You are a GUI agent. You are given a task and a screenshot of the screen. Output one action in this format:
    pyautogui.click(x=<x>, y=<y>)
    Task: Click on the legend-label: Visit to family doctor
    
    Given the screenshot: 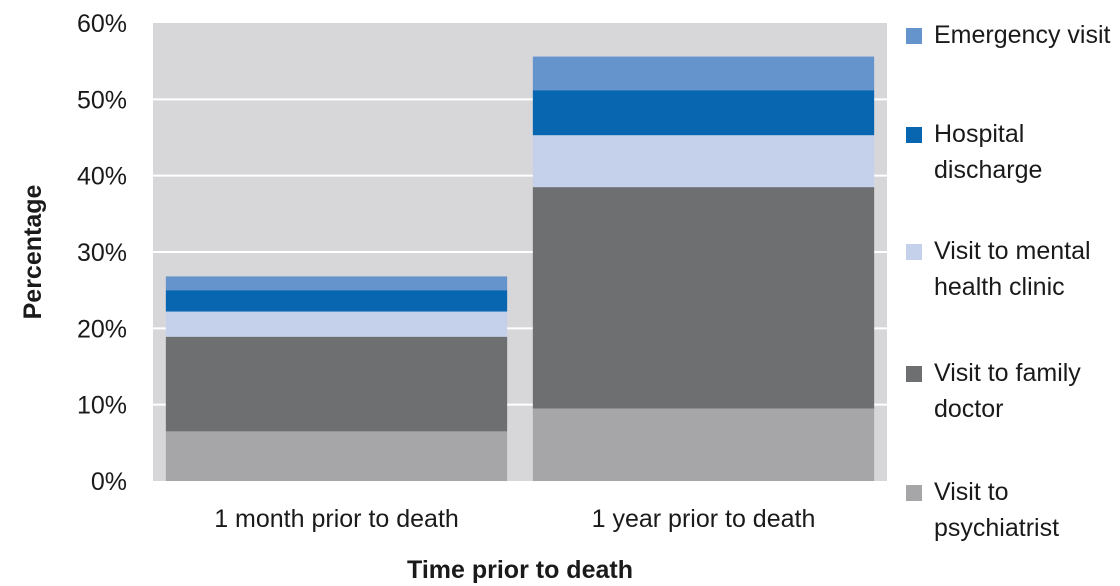 What is the action you would take?
    pyautogui.click(x=1007, y=391)
    